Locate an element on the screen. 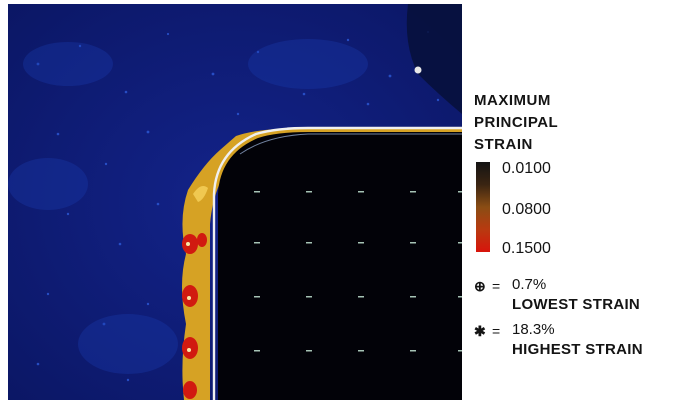 The height and width of the screenshot is (400, 683). legend-title-line: MAXIMUM is located at coordinates (512, 100).